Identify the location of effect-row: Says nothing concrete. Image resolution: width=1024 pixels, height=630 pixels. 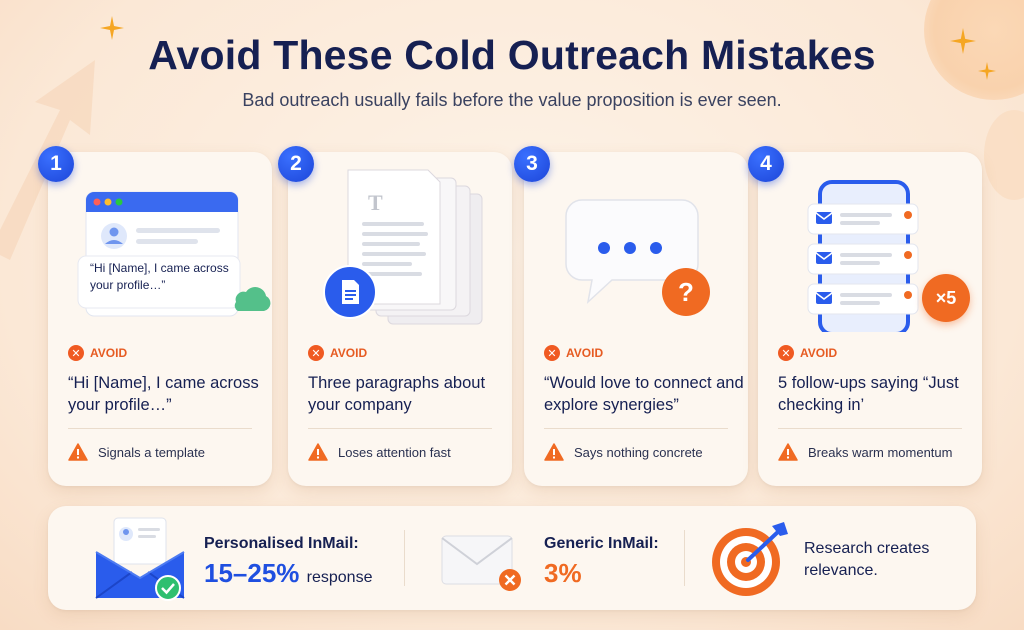
(623, 452).